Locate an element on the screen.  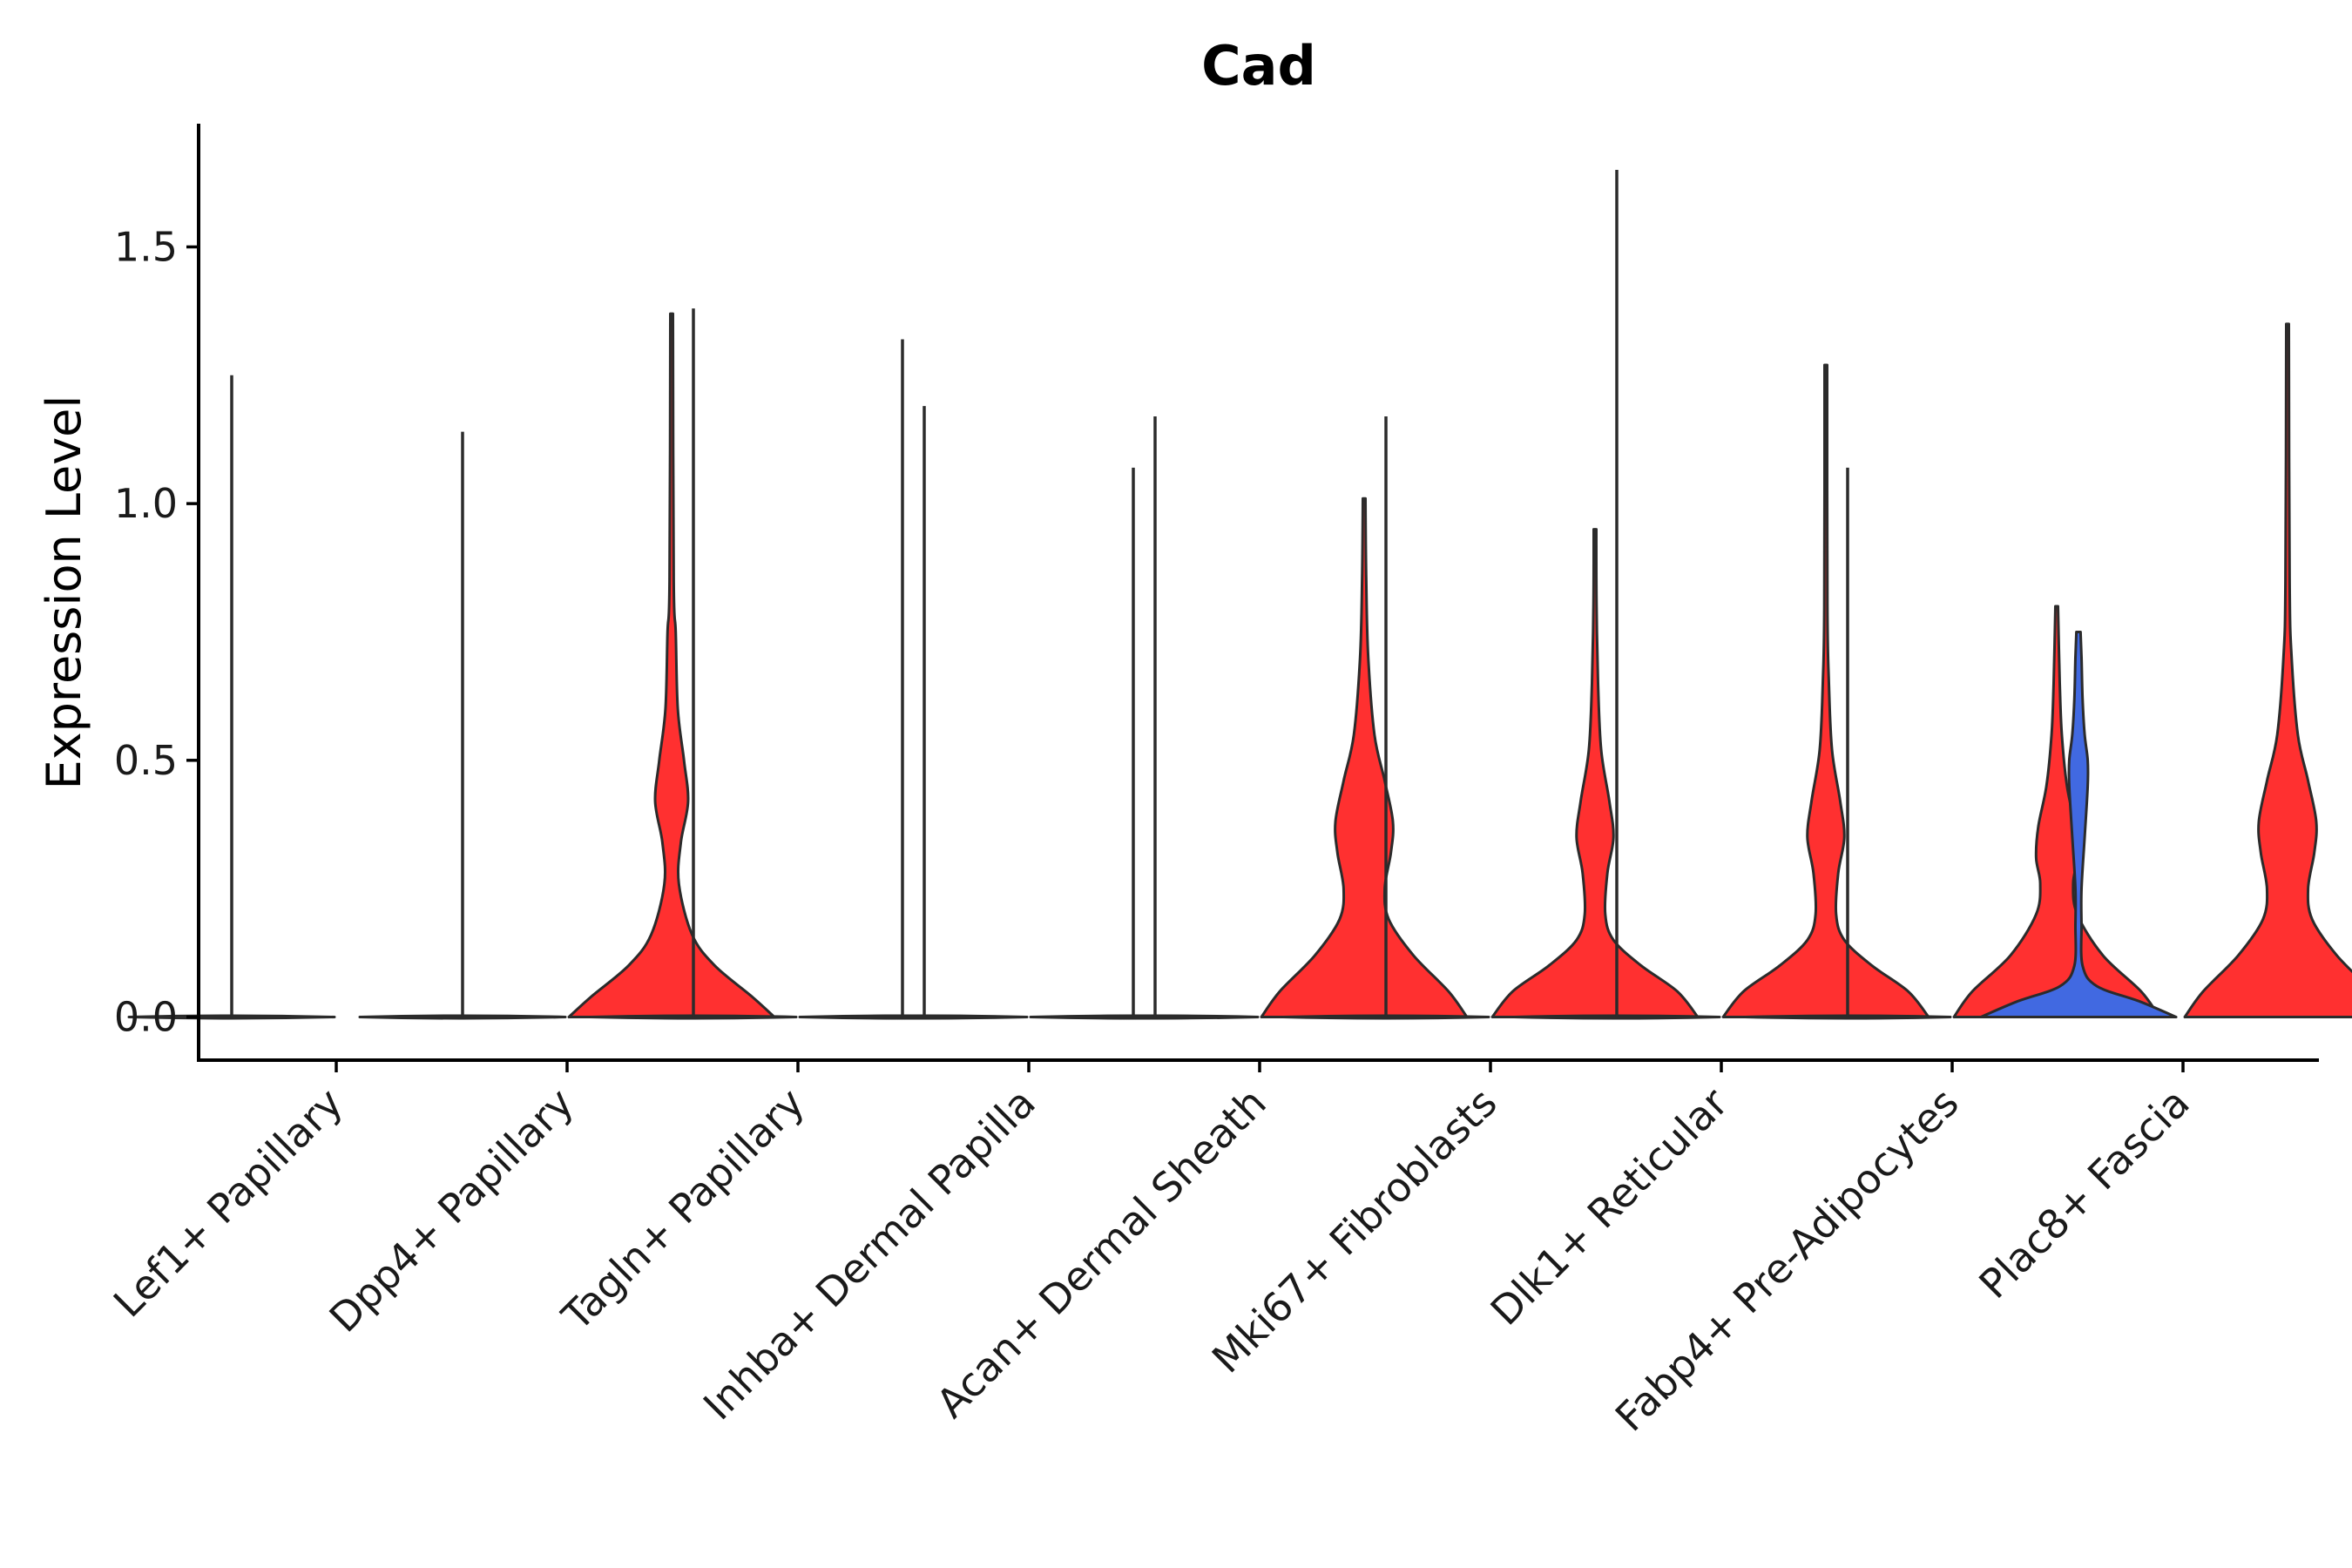
y-axis-label: Expression Level is located at coordinates (64, 592).